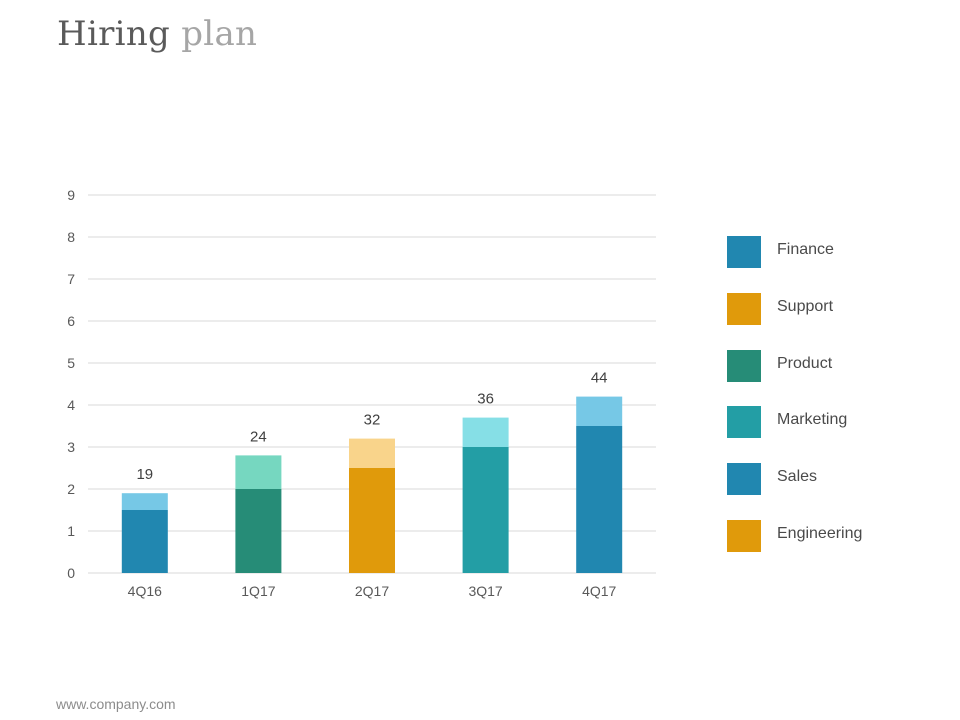 The width and height of the screenshot is (960, 720). Describe the element at coordinates (71, 195) in the screenshot. I see `y-tick-label: 9` at that location.